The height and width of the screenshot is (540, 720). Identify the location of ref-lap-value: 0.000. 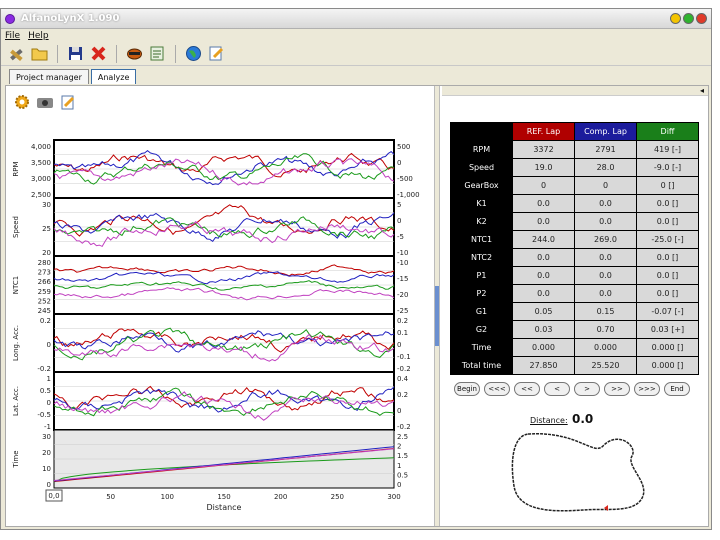
(543, 347).